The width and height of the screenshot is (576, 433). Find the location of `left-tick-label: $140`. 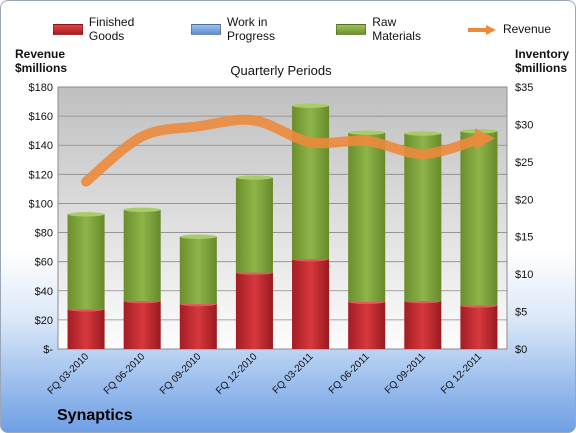

left-tick-label: $140 is located at coordinates (41, 146).